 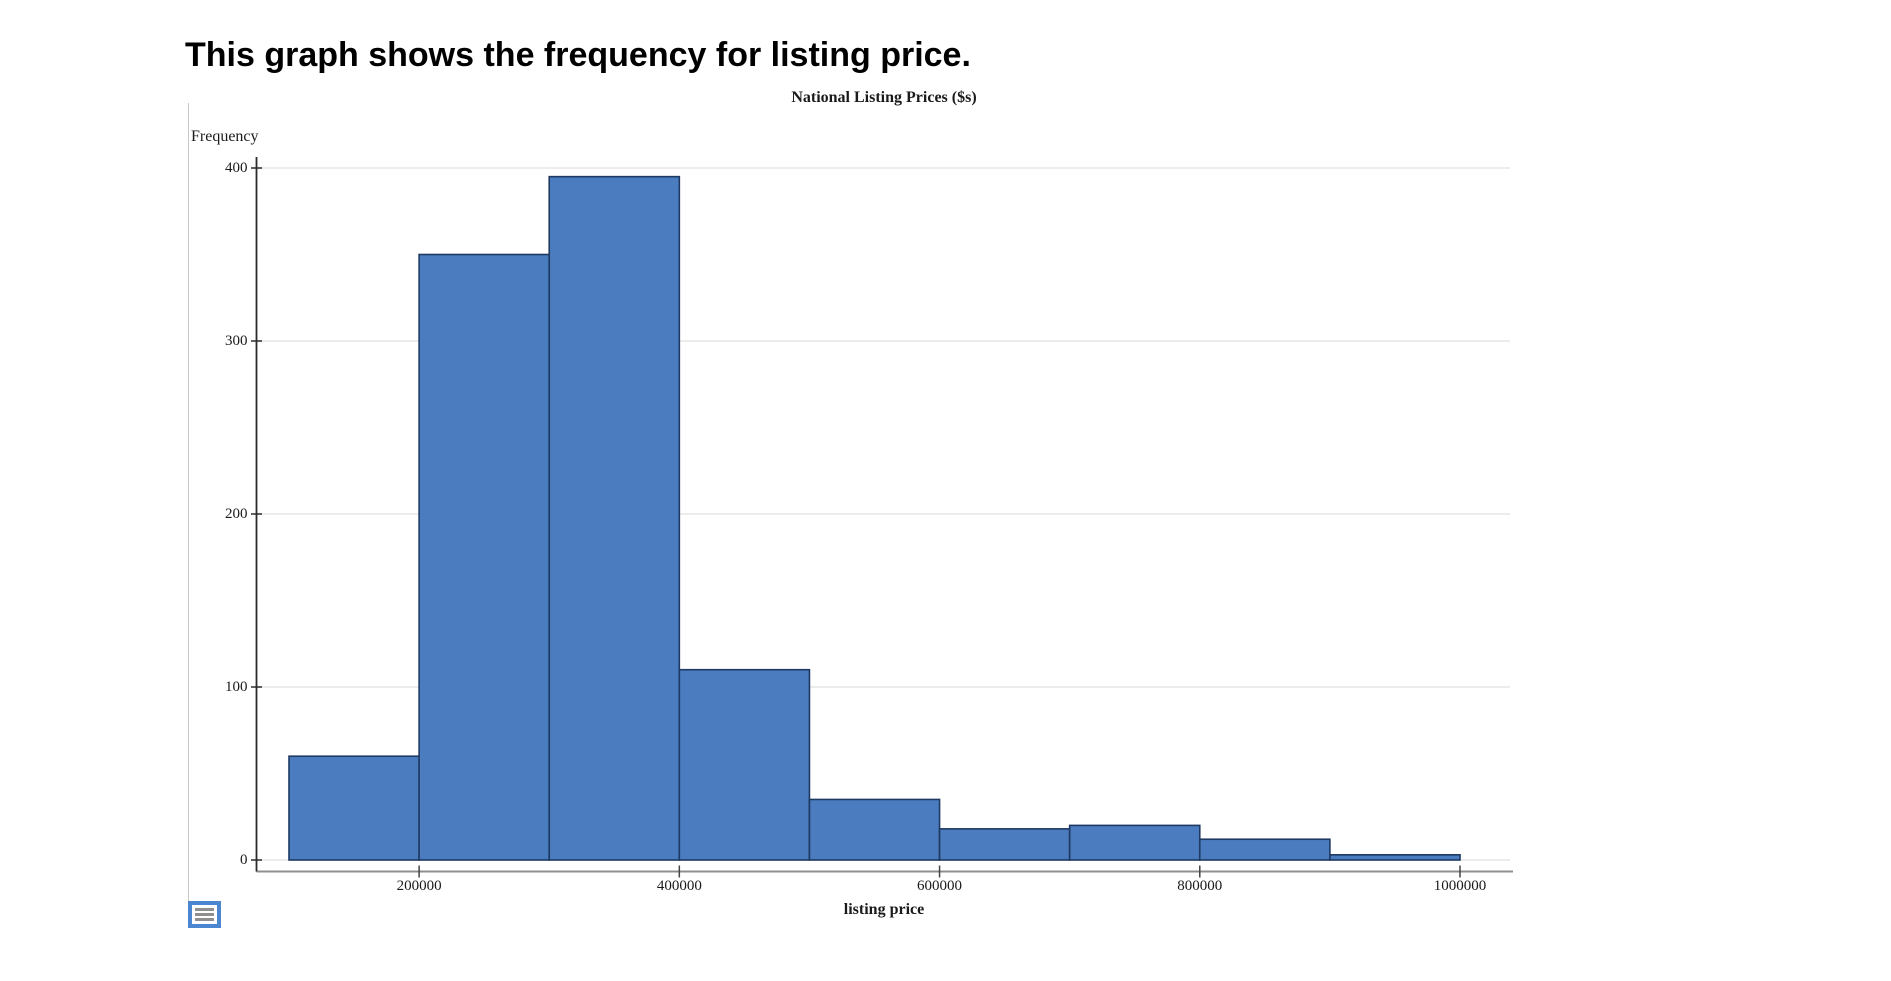 I want to click on y-tick-label: 200, so click(x=236, y=514).